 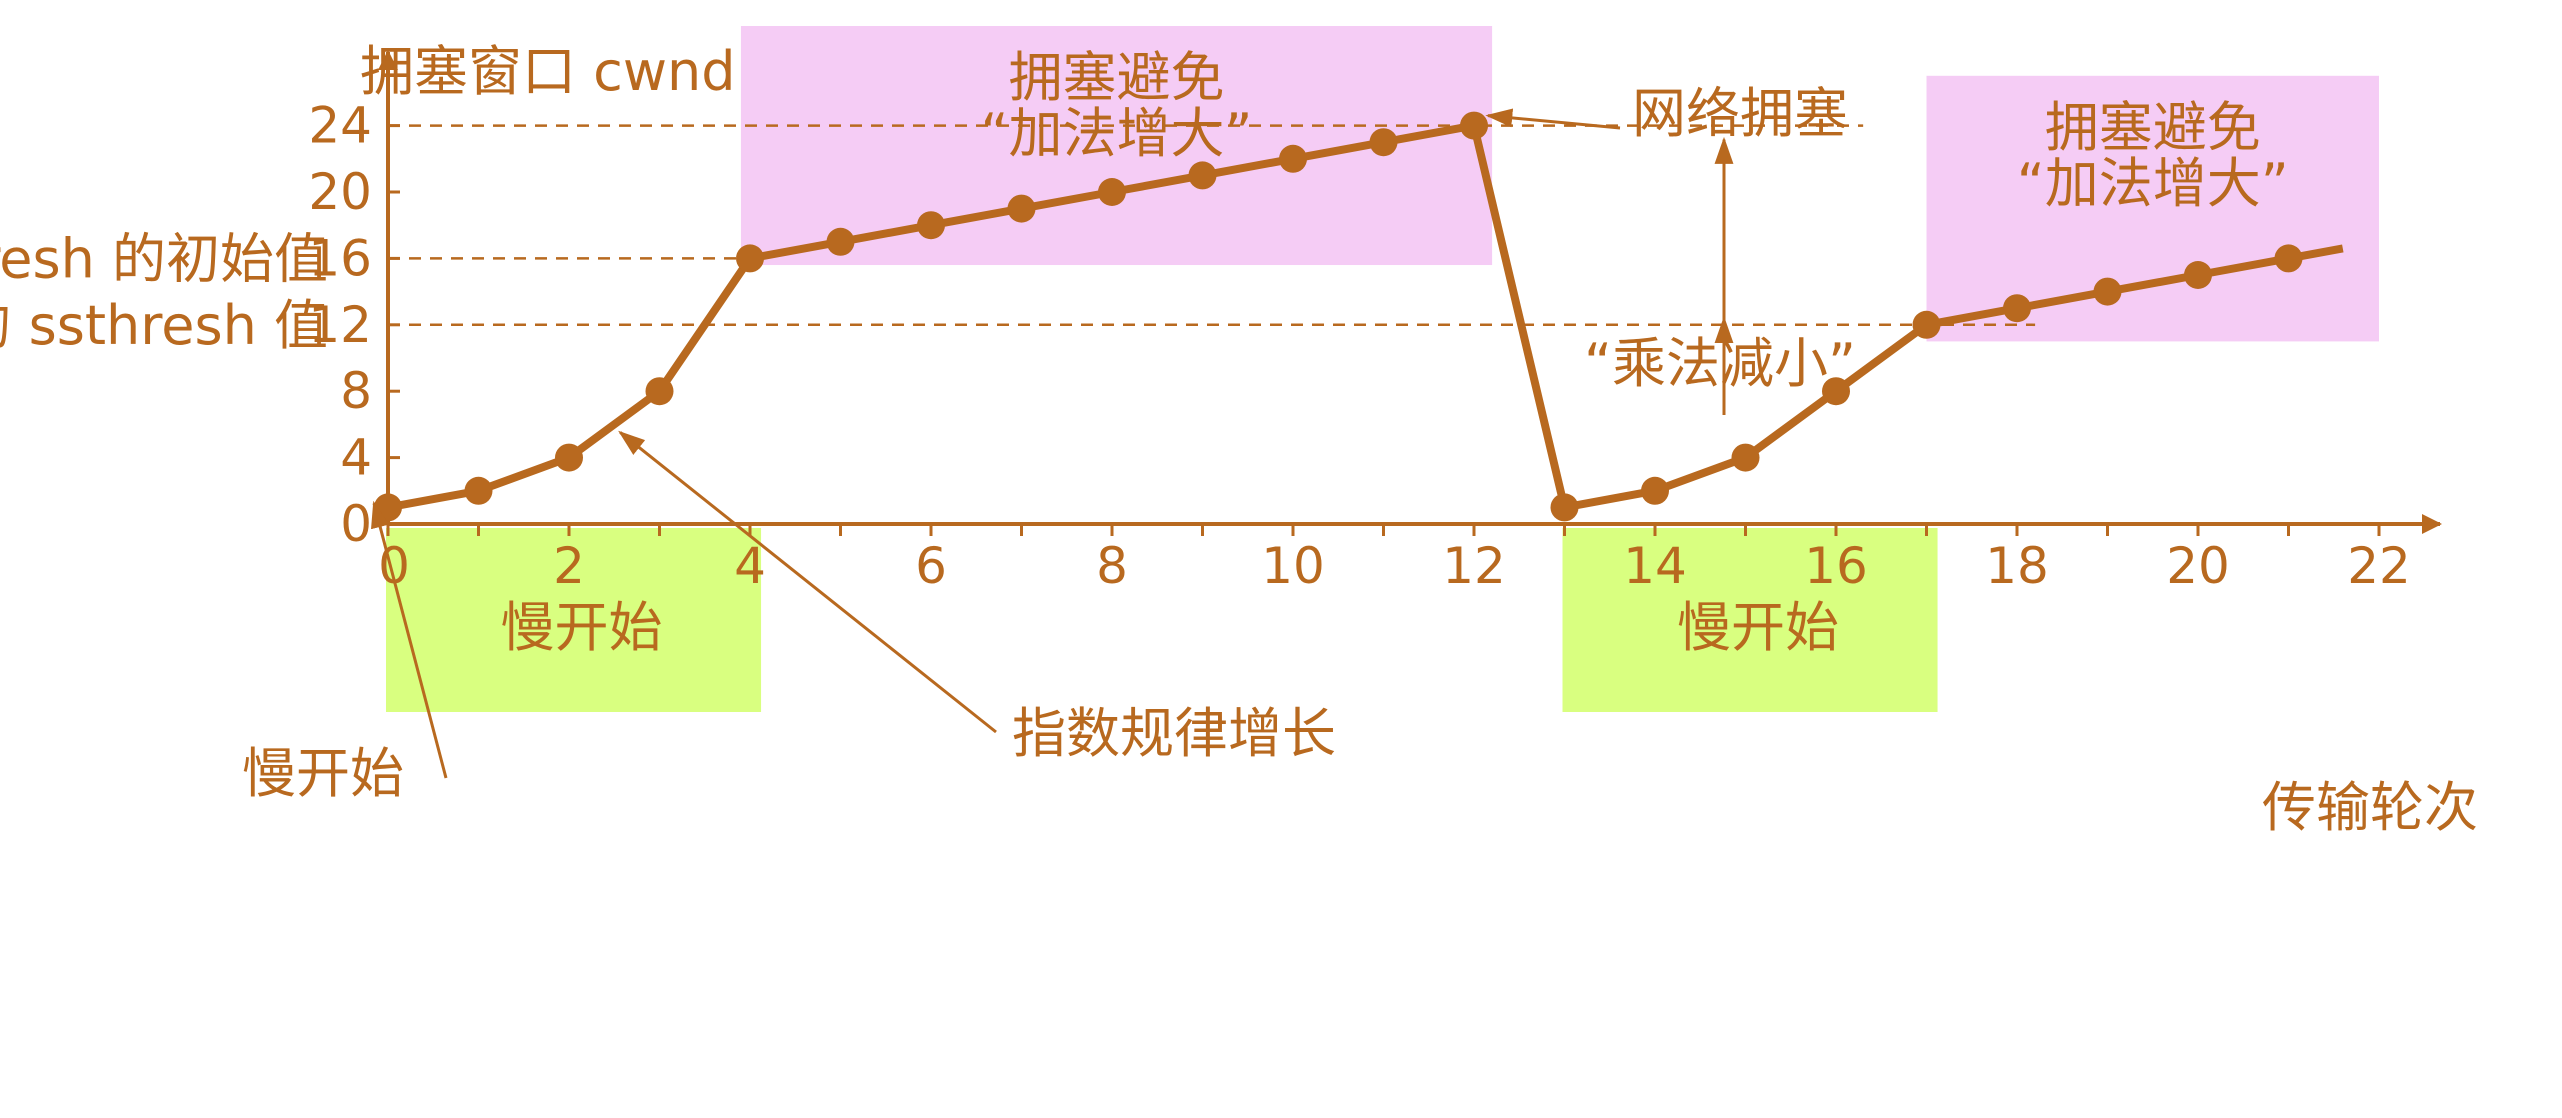 I want to click on y-axis-title: 拥塞窗口 cwnd, so click(x=548, y=71).